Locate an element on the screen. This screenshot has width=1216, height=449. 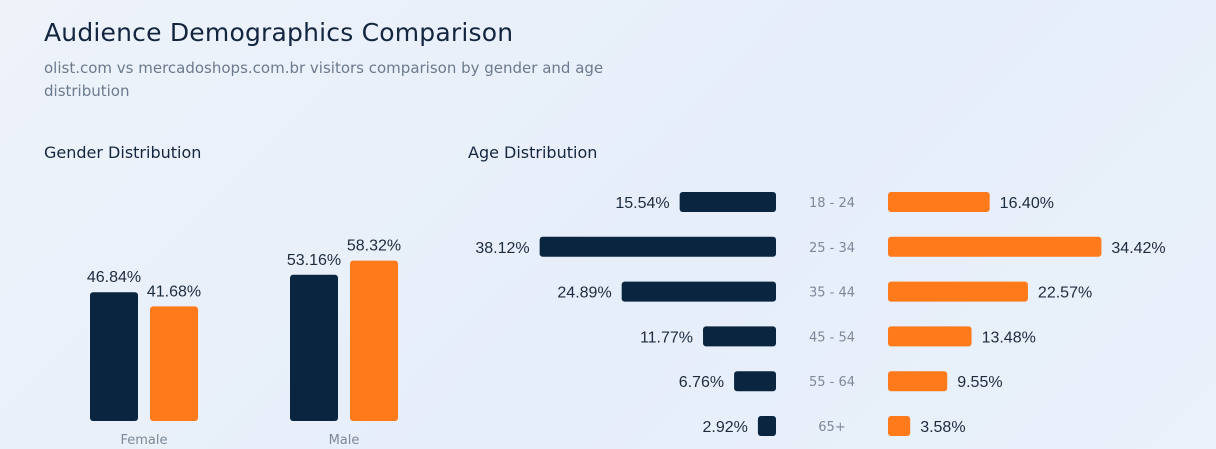
age-value-label-right: 34.42% is located at coordinates (1138, 248).